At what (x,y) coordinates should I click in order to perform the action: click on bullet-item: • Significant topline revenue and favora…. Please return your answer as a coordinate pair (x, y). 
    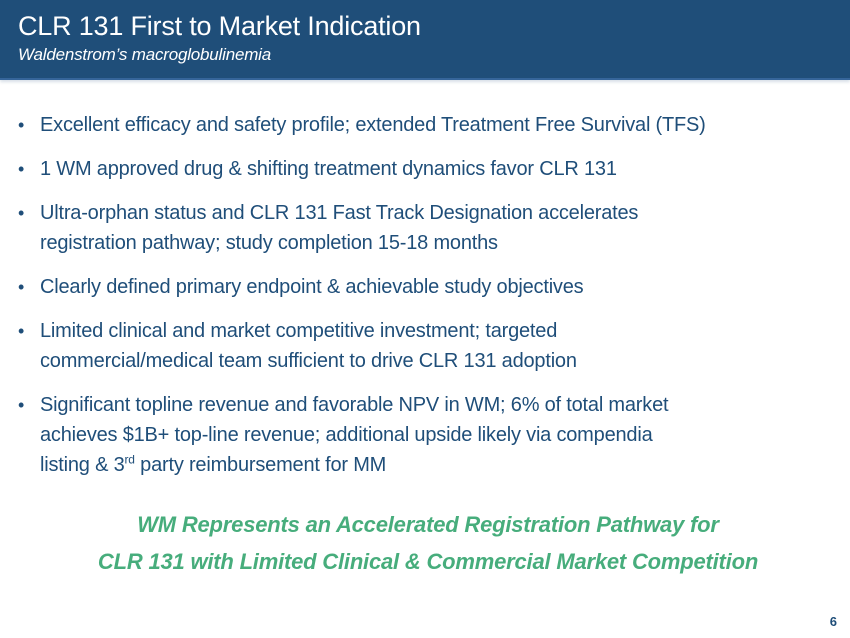
    Looking at the image, I should click on (428, 435).